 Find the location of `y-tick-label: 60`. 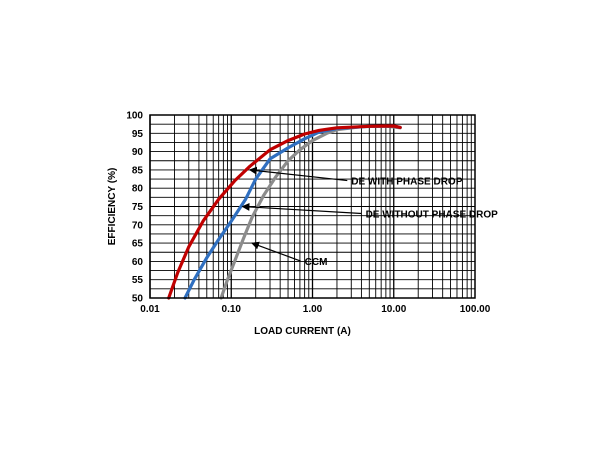

y-tick-label: 60 is located at coordinates (138, 262).